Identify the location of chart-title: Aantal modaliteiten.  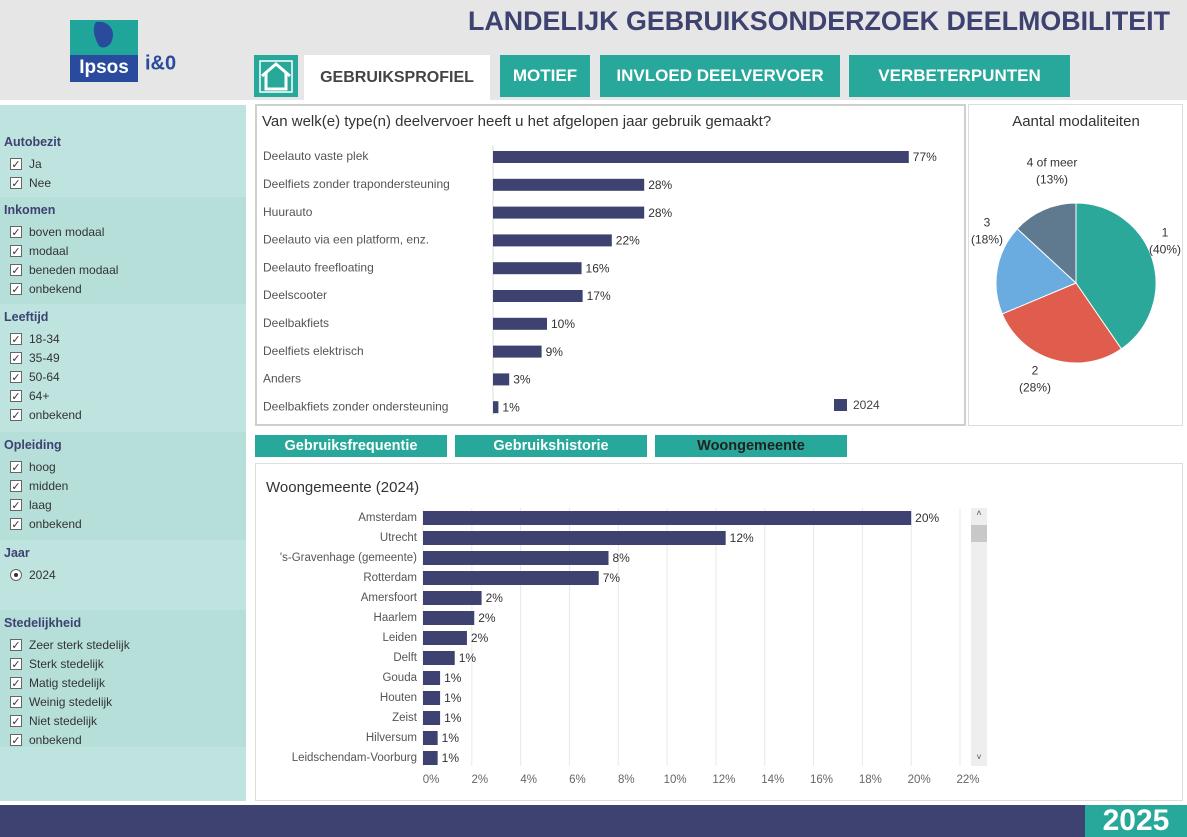
(1076, 121).